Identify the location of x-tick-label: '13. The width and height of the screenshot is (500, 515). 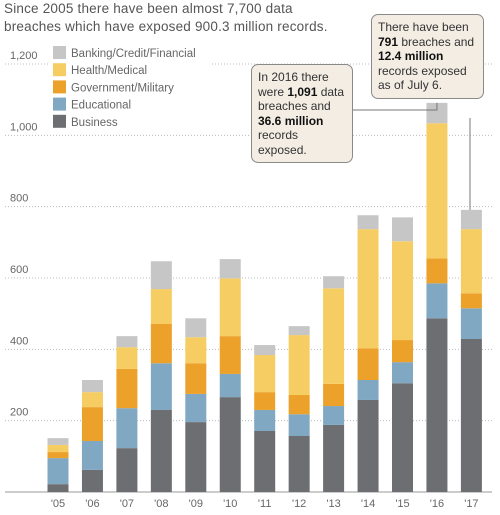
(333, 504).